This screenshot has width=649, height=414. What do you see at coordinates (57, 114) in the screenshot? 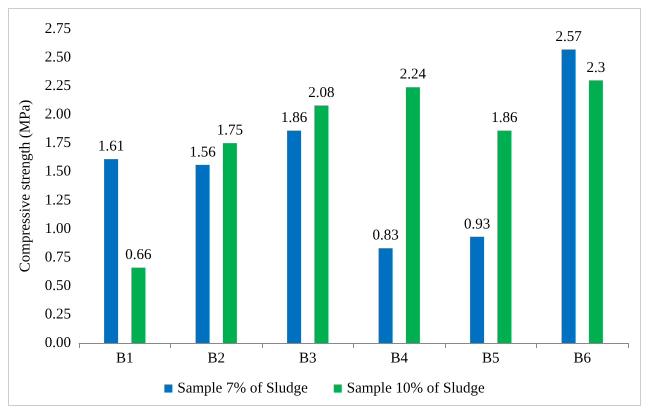
I see `y-tick-label: 2.00` at bounding box center [57, 114].